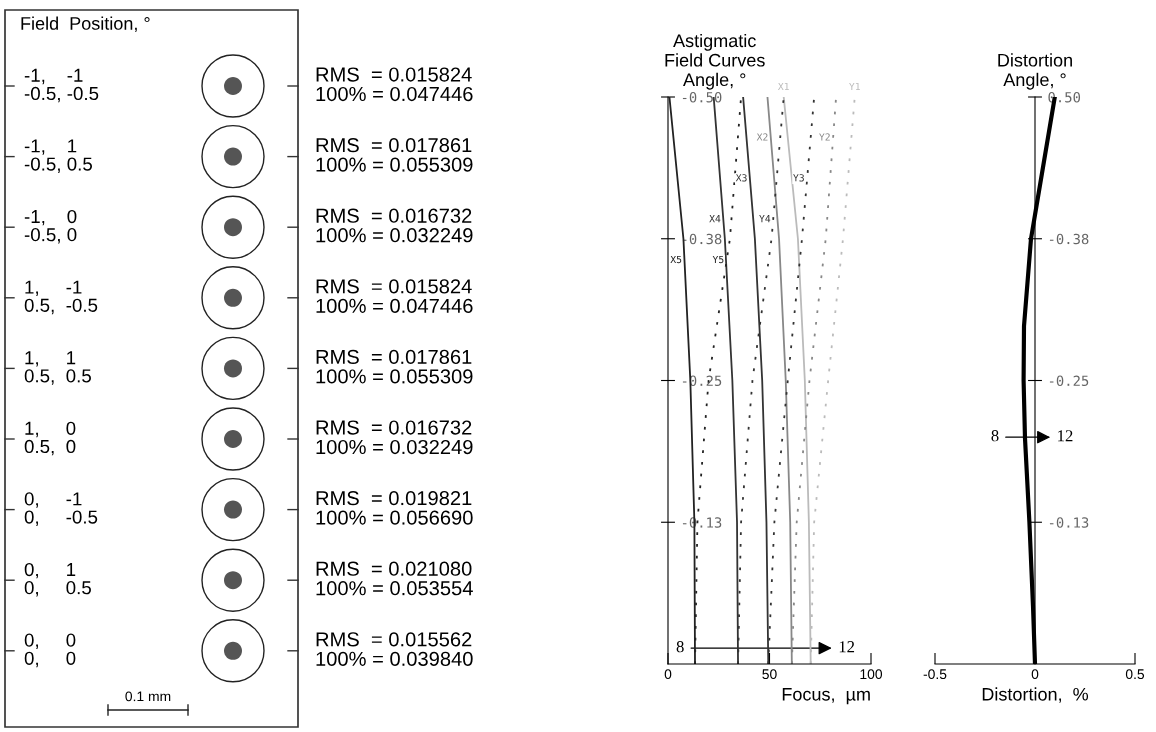 The image size is (1156, 732). What do you see at coordinates (394, 578) in the screenshot?
I see `text: RMS = 0.021080 100% = 0.053554` at bounding box center [394, 578].